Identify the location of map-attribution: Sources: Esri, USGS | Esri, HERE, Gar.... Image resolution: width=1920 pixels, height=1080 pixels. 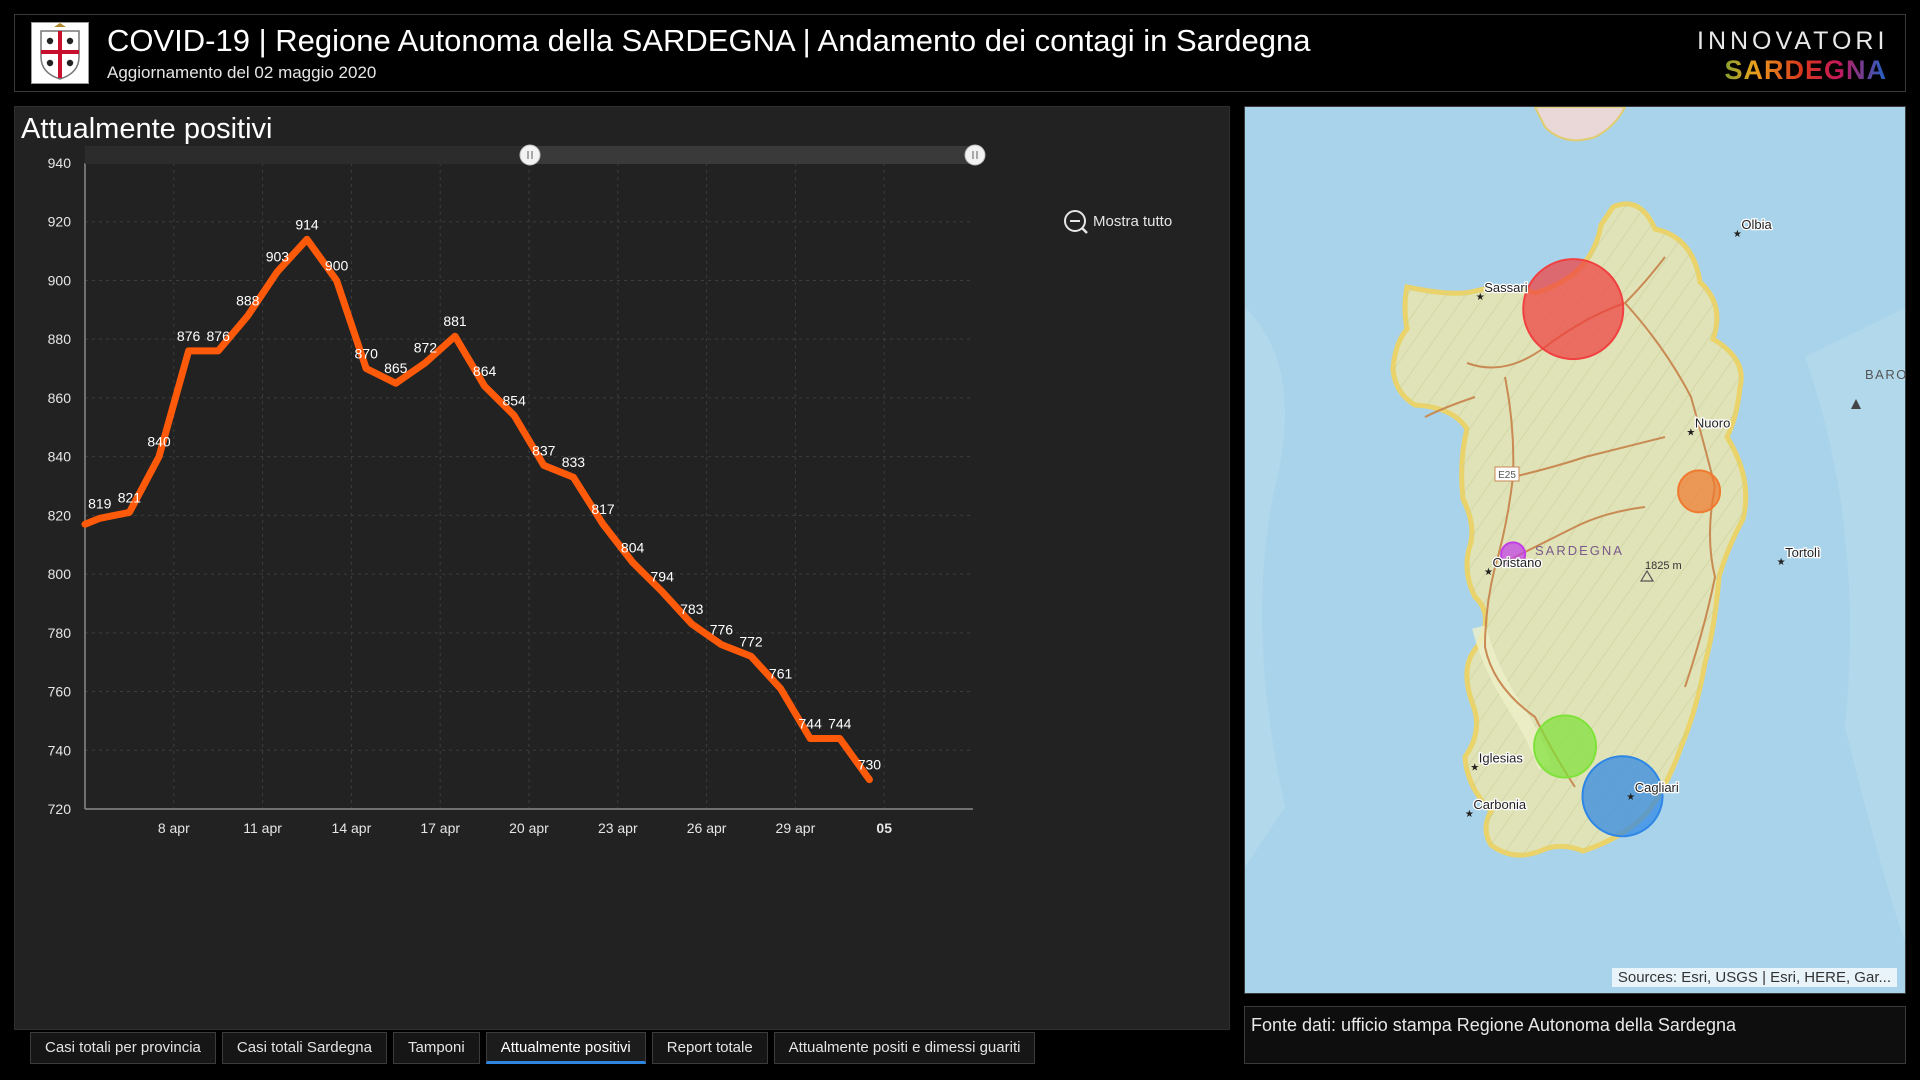
(1754, 977).